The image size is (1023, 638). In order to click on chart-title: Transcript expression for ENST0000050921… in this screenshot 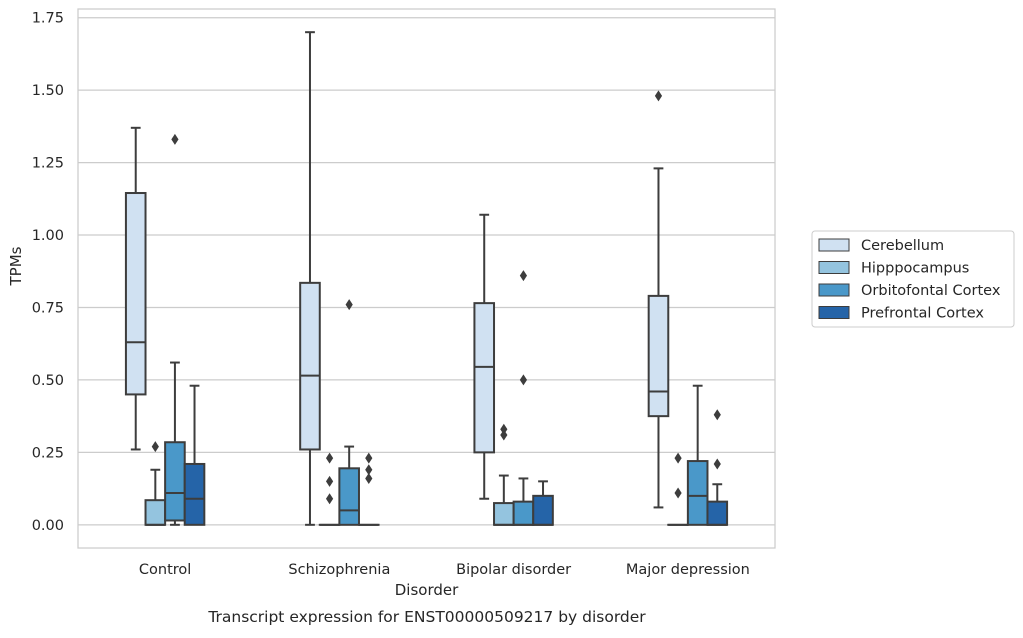, I will do `click(426, 617)`.